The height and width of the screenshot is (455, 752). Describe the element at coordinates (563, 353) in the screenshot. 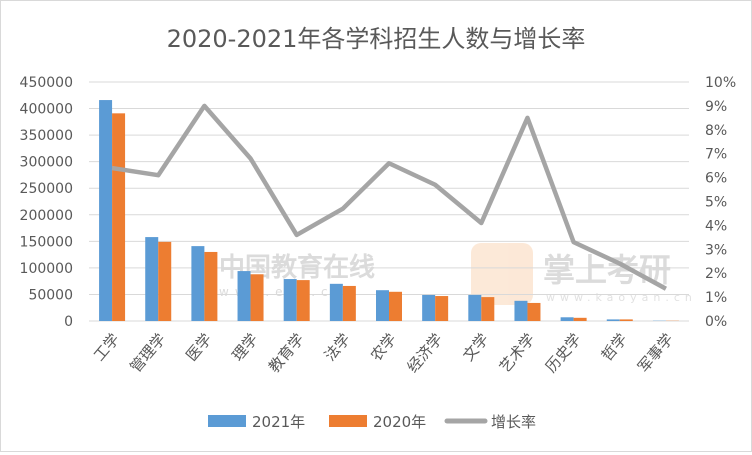

I see `x-tick-label: 历史学` at that location.